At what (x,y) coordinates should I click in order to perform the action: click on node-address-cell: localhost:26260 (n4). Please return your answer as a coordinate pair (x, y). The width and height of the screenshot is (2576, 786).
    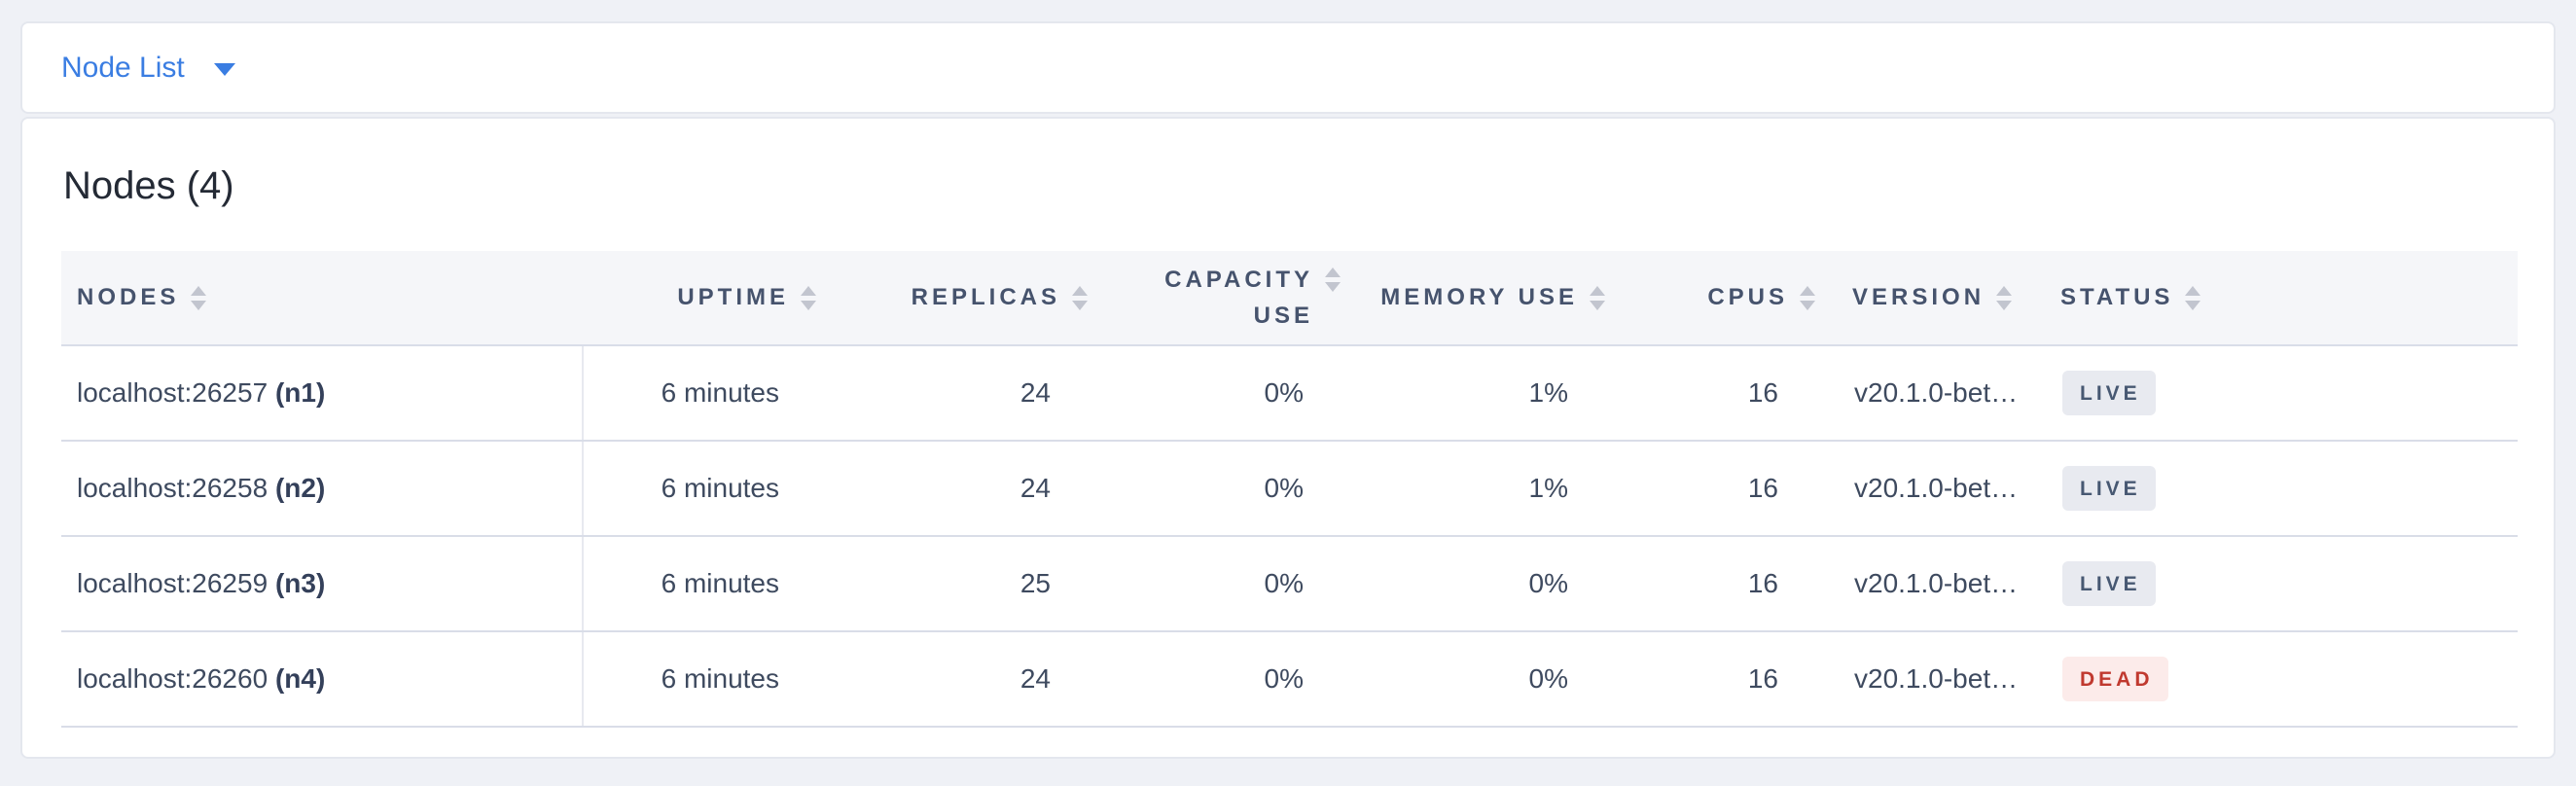
    Looking at the image, I should click on (322, 679).